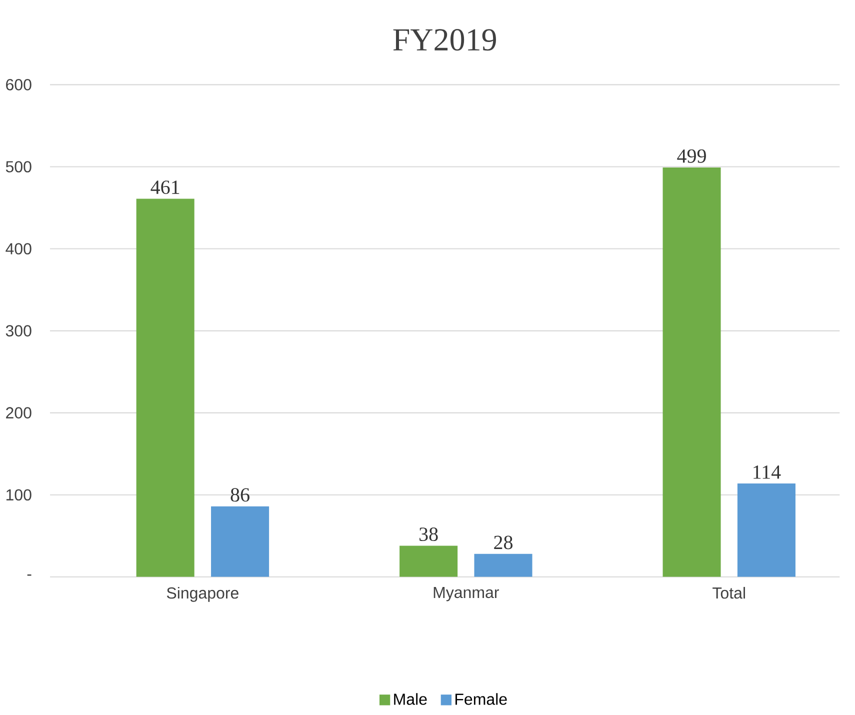 The height and width of the screenshot is (715, 855). I want to click on data-label: 38, so click(429, 535).